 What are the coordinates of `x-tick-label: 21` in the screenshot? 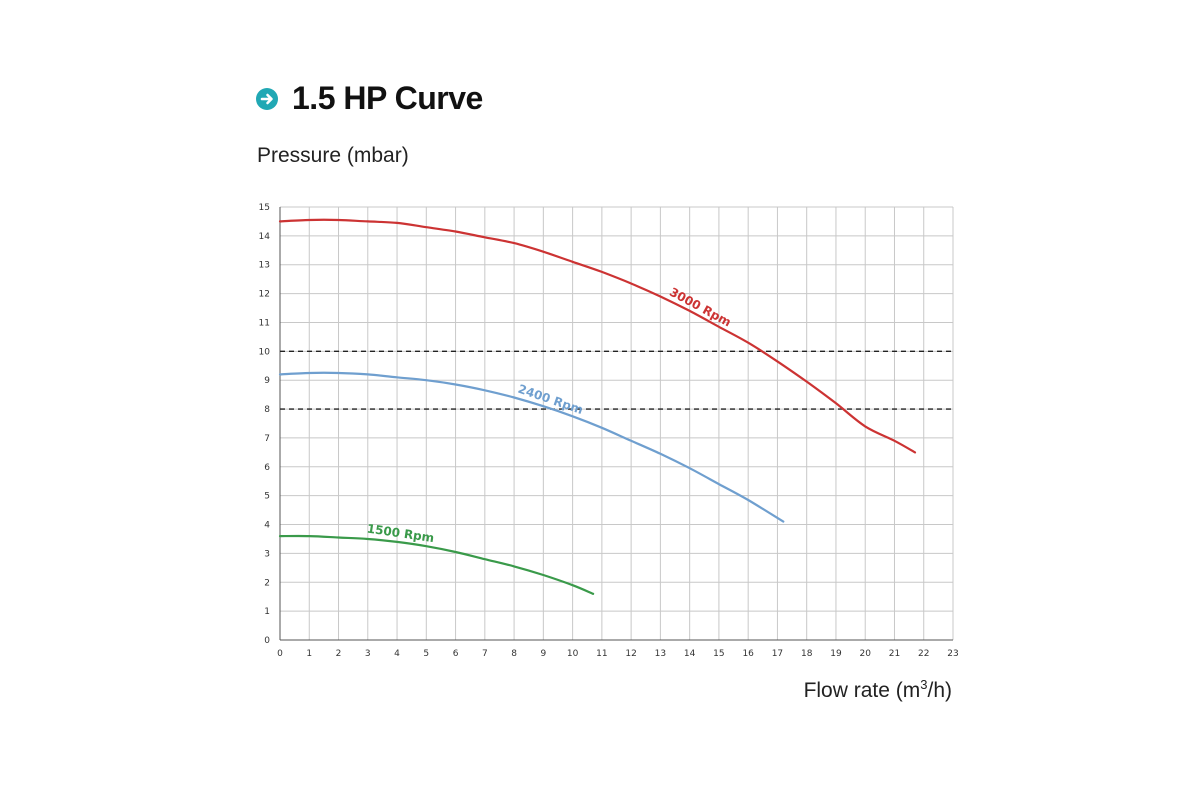 It's located at (894, 654).